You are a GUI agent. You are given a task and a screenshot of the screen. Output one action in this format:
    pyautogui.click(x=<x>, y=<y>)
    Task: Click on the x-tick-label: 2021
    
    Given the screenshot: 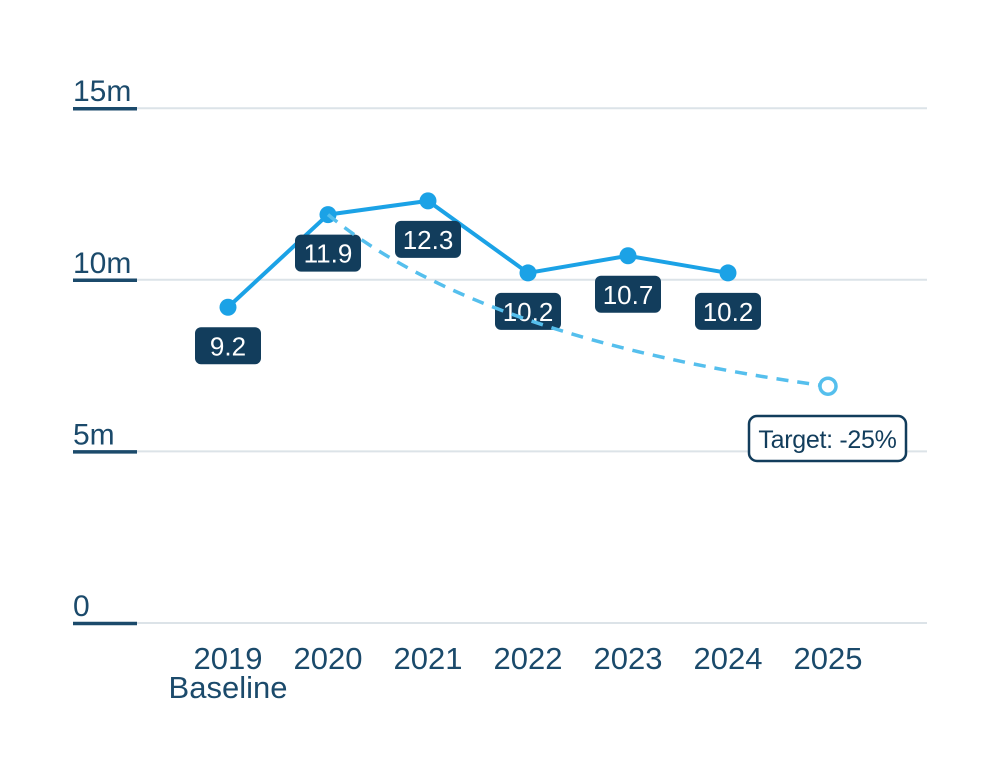 What is the action you would take?
    pyautogui.click(x=428, y=658)
    